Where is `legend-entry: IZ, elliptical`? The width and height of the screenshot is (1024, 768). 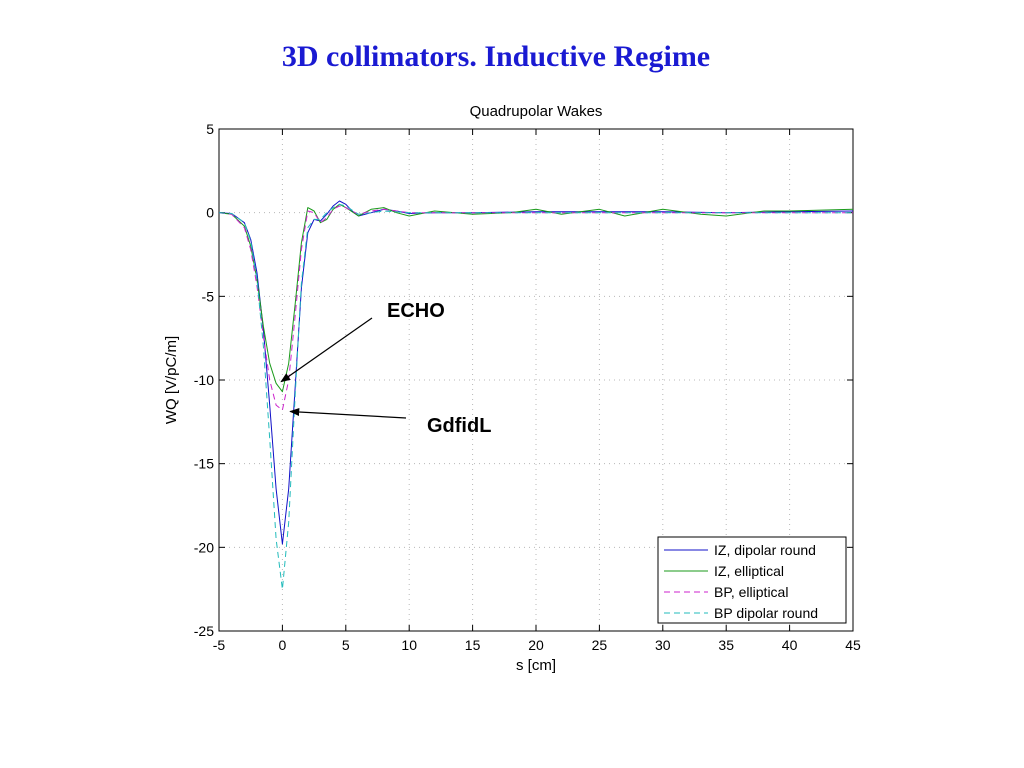
legend-entry: IZ, elliptical is located at coordinates (749, 571).